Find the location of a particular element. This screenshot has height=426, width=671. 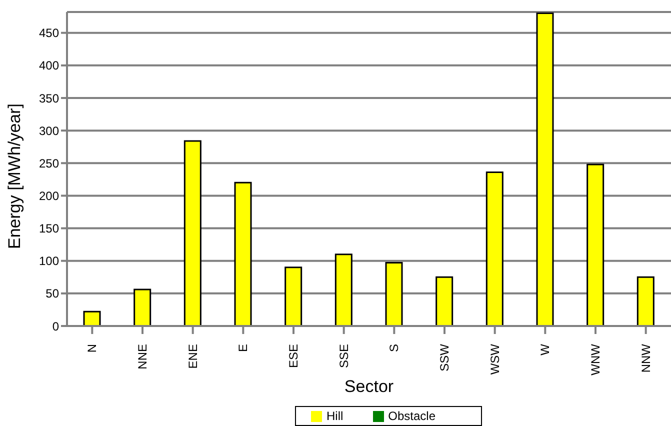

y-tick-label: 450 is located at coordinates (49, 33).